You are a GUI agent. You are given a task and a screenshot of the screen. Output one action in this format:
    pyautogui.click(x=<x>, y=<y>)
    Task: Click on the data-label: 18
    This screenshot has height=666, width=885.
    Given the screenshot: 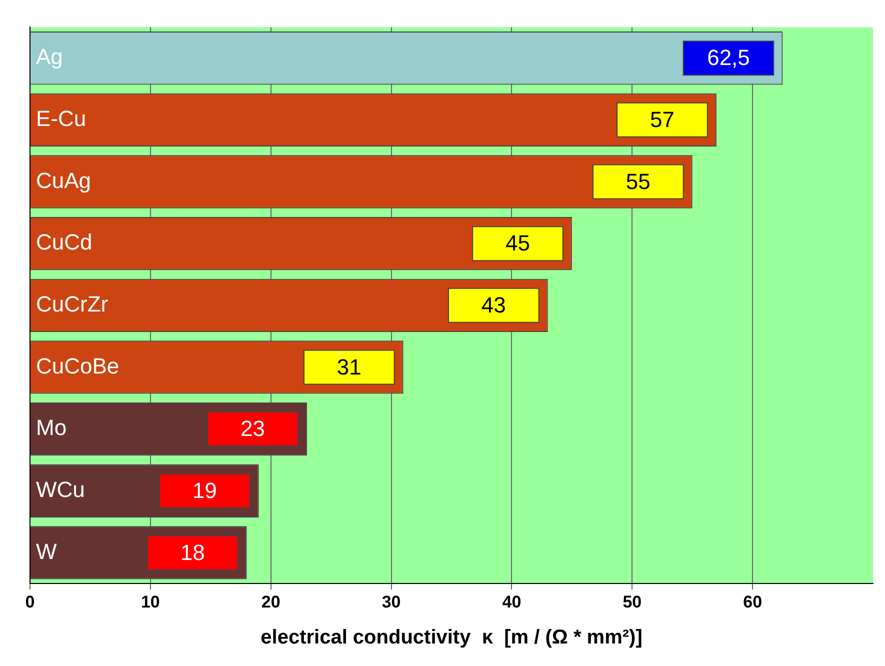 What is the action you would take?
    pyautogui.click(x=192, y=552)
    